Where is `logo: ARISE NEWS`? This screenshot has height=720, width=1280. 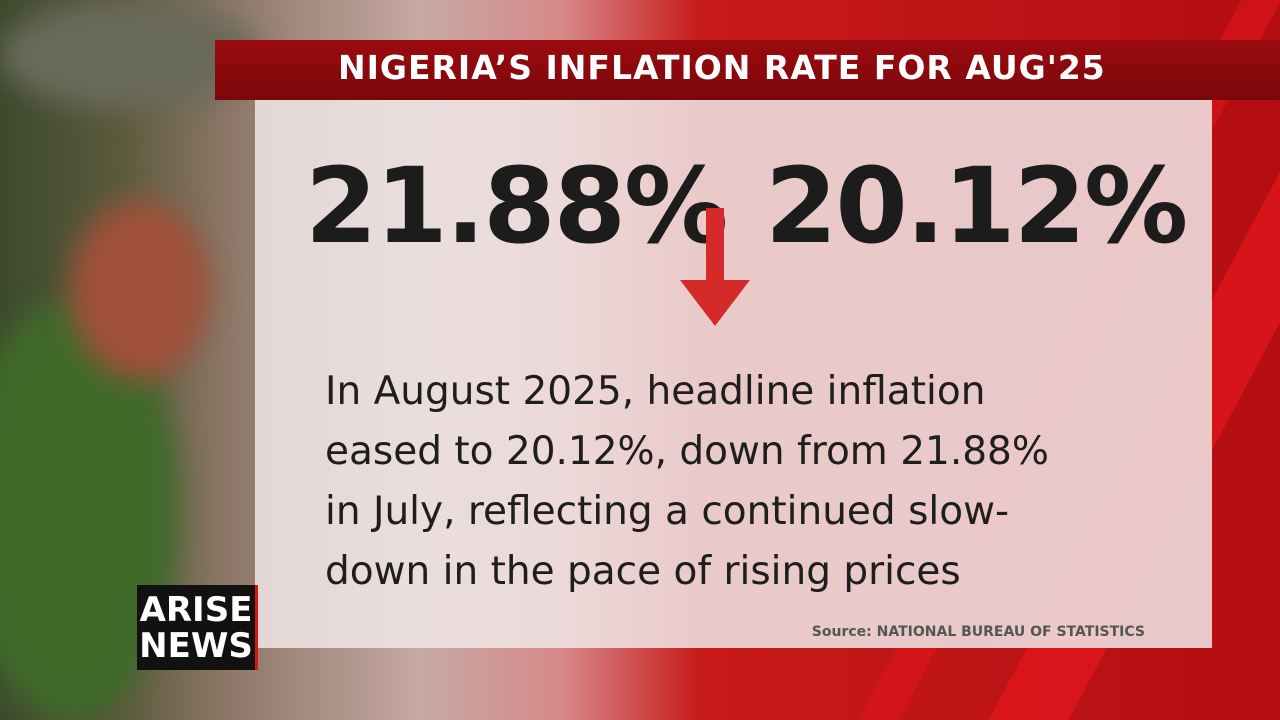
logo: ARISE NEWS is located at coordinates (197, 627).